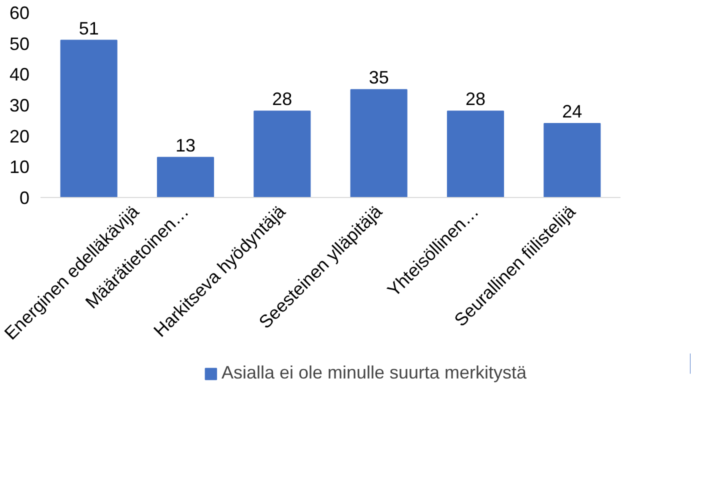 This screenshot has width=728, height=482. I want to click on y-tick-label: 20, so click(19, 136).